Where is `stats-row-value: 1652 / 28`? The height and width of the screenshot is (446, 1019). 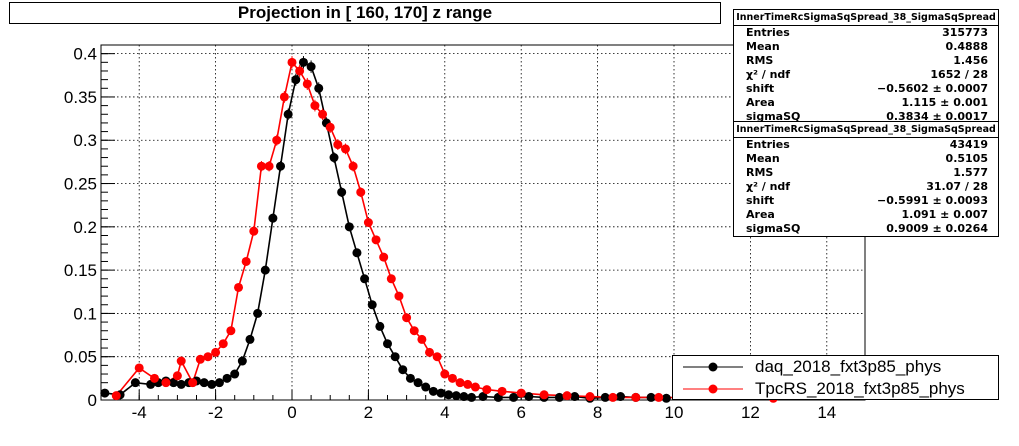
stats-row-value: 1652 / 28 is located at coordinates (959, 74).